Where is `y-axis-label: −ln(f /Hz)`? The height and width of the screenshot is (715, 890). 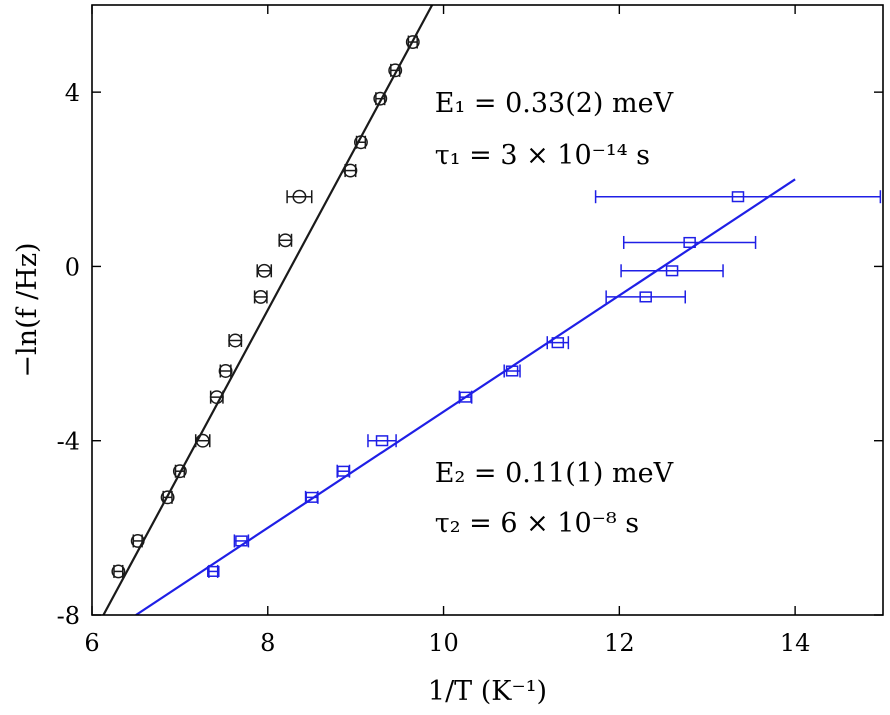 y-axis-label: −ln(f /Hz) is located at coordinates (27, 309).